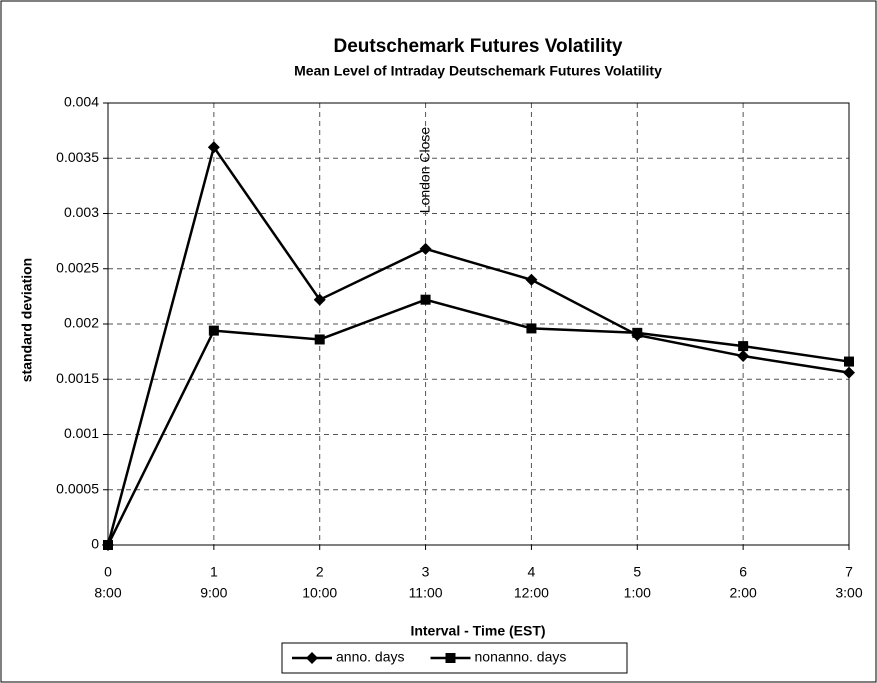 This screenshot has width=877, height=683. I want to click on x-tick-label: 0, so click(108, 572).